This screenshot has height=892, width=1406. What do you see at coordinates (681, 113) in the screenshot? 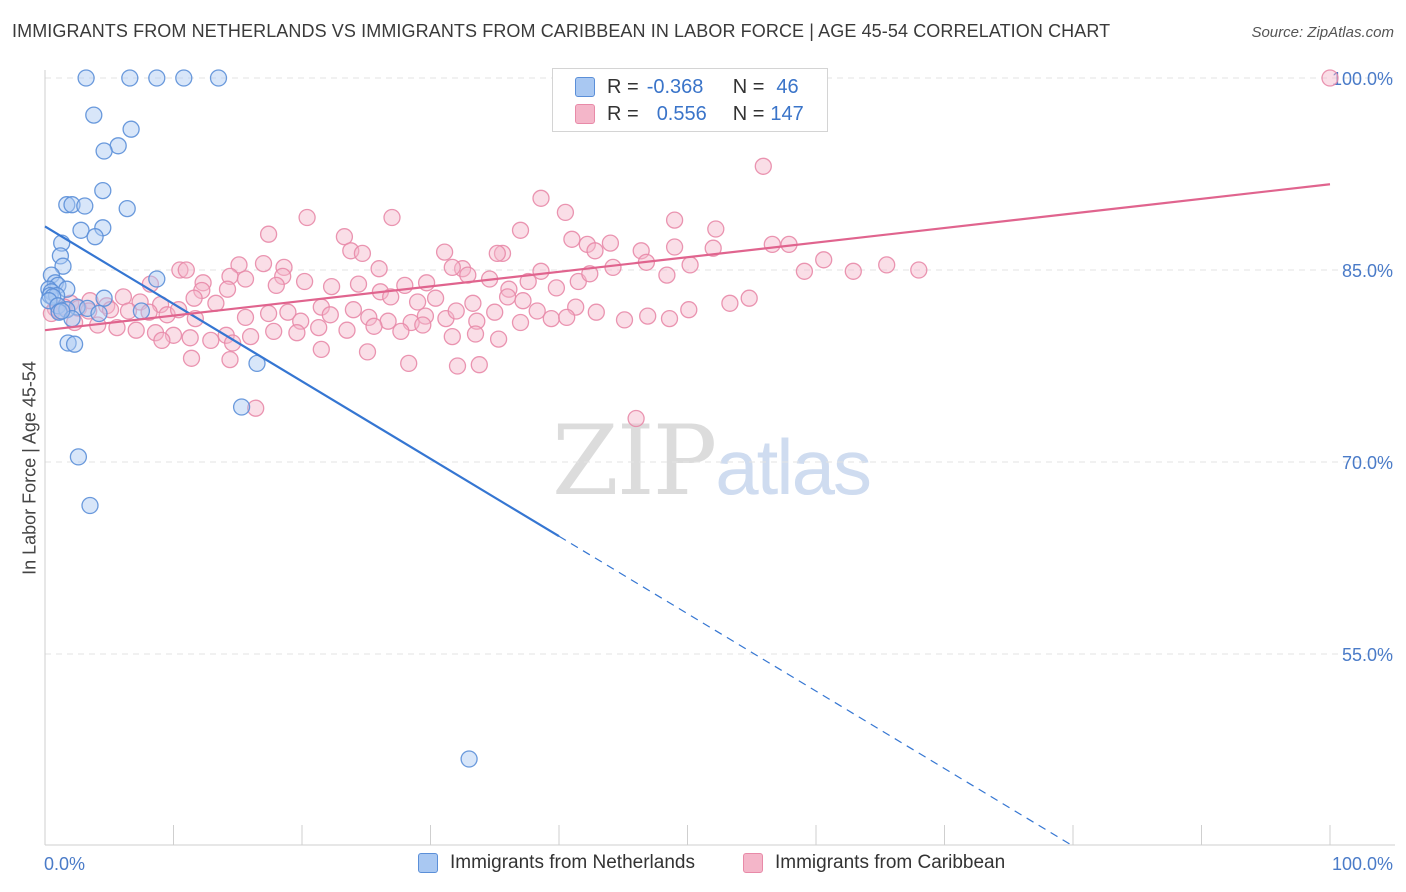
I see `legend-r-value: 0.556` at bounding box center [681, 113].